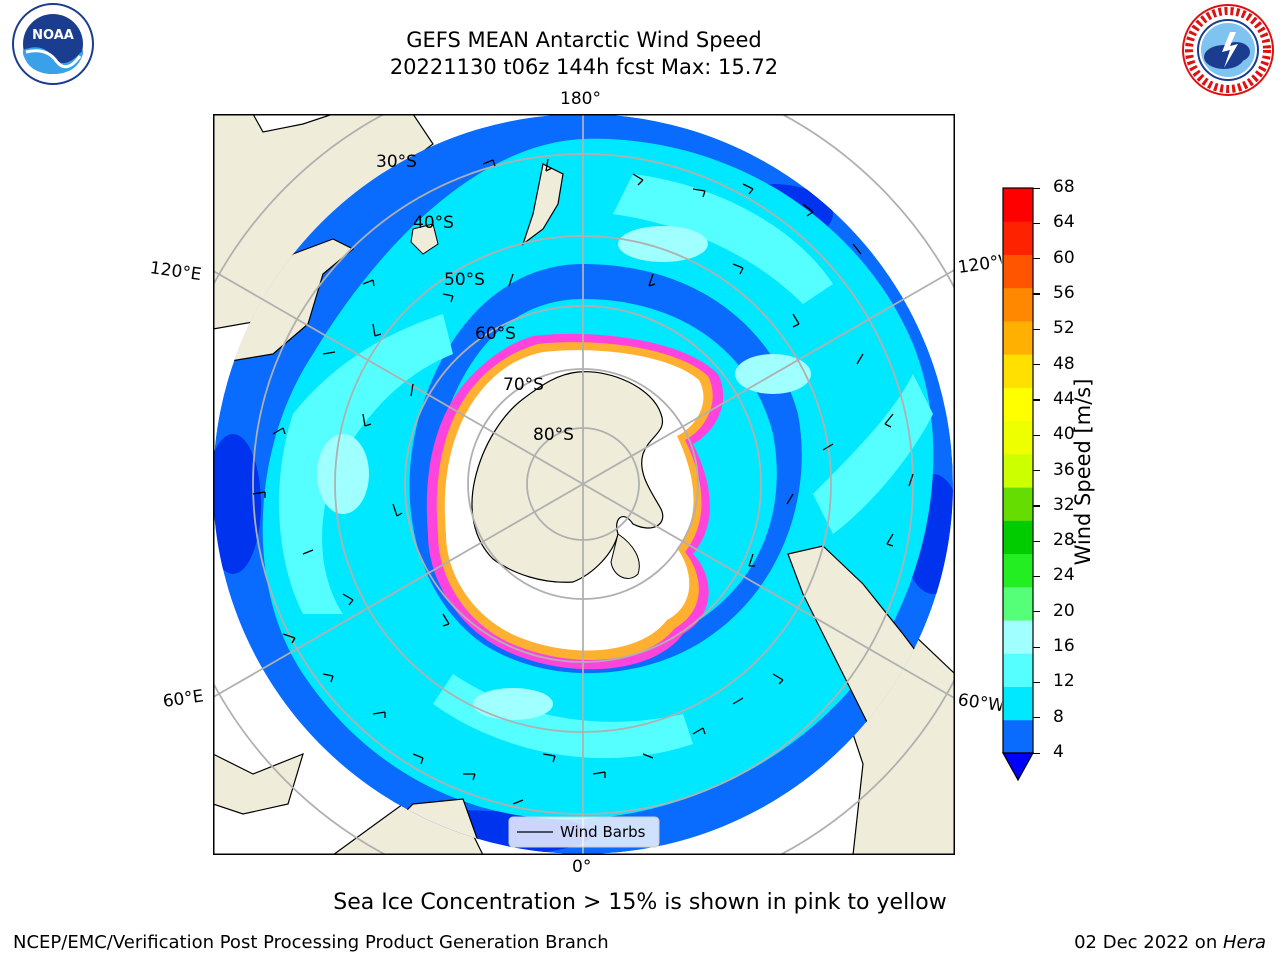 This screenshot has height=960, width=1280. I want to click on colorbar-tick-label: 28, so click(1064, 540).